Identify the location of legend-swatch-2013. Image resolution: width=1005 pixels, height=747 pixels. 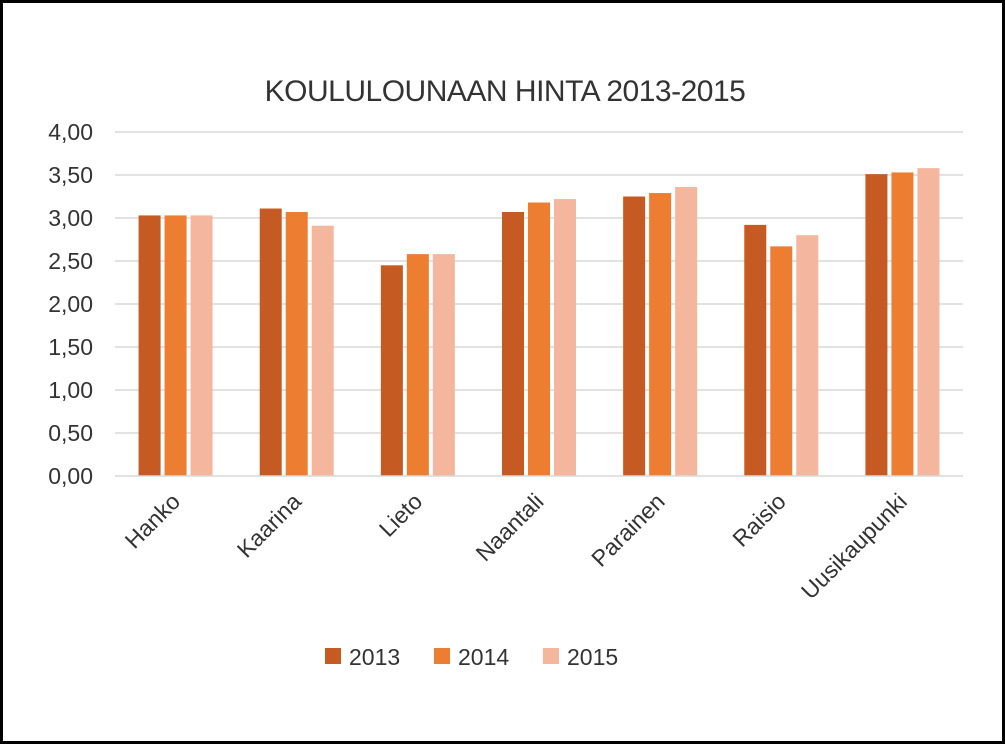
(333, 656).